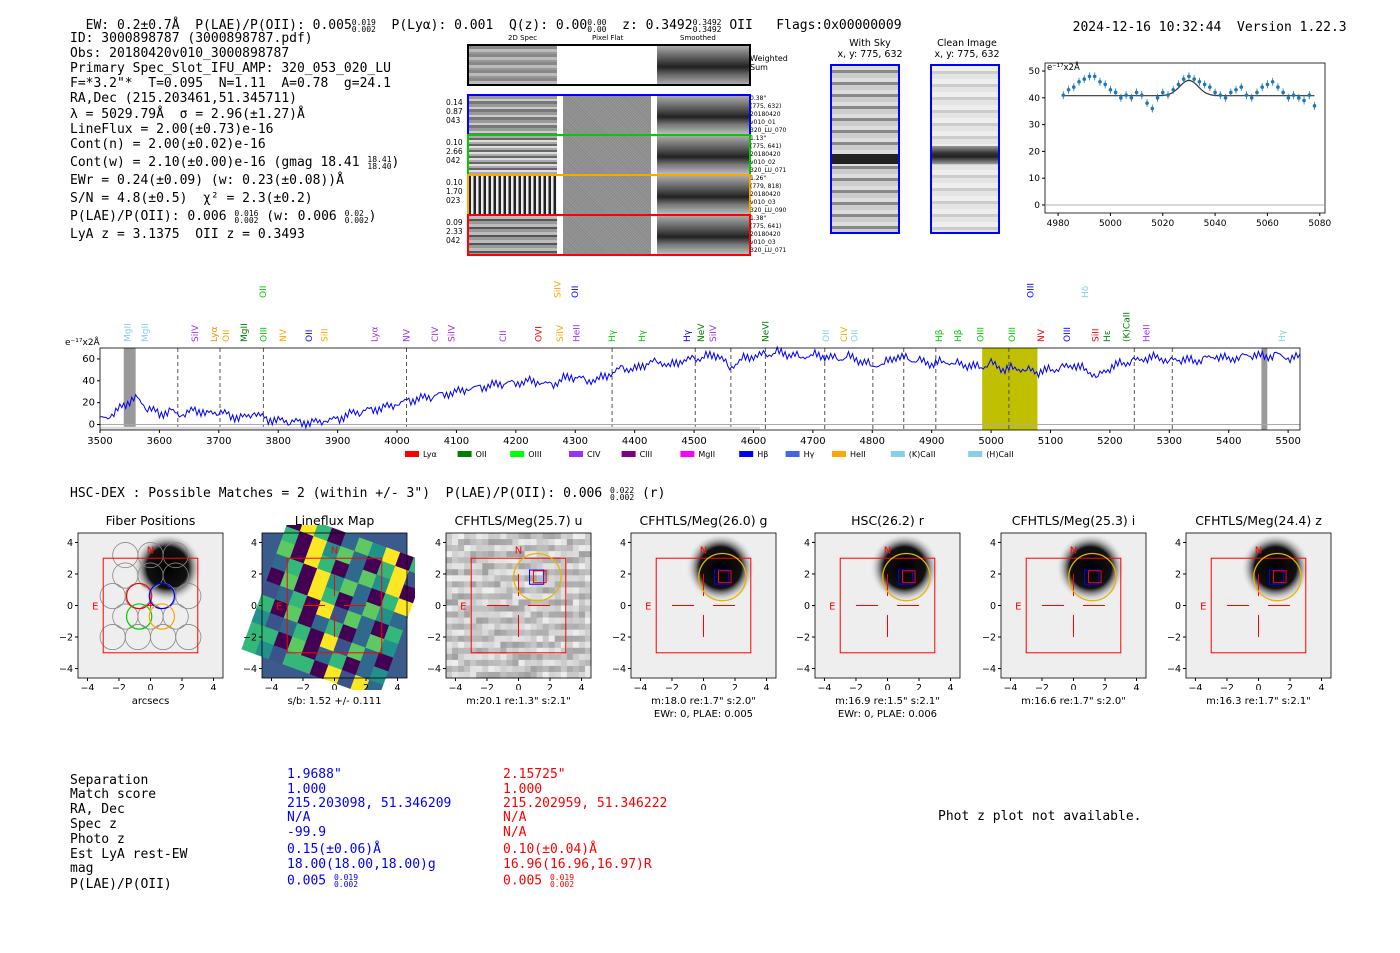 The width and height of the screenshot is (1400, 953). What do you see at coordinates (767, 686) in the screenshot?
I see `hsc-x-tick-label: 4` at bounding box center [767, 686].